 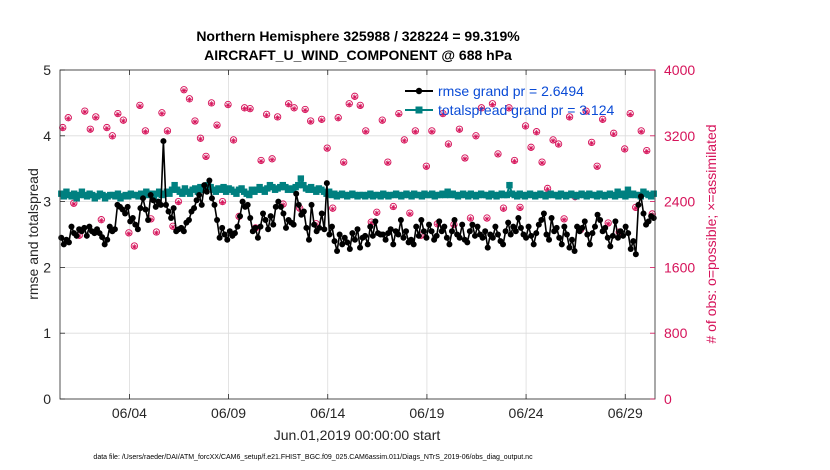 I want to click on right-y-tick-label: 4000, so click(x=679, y=70).